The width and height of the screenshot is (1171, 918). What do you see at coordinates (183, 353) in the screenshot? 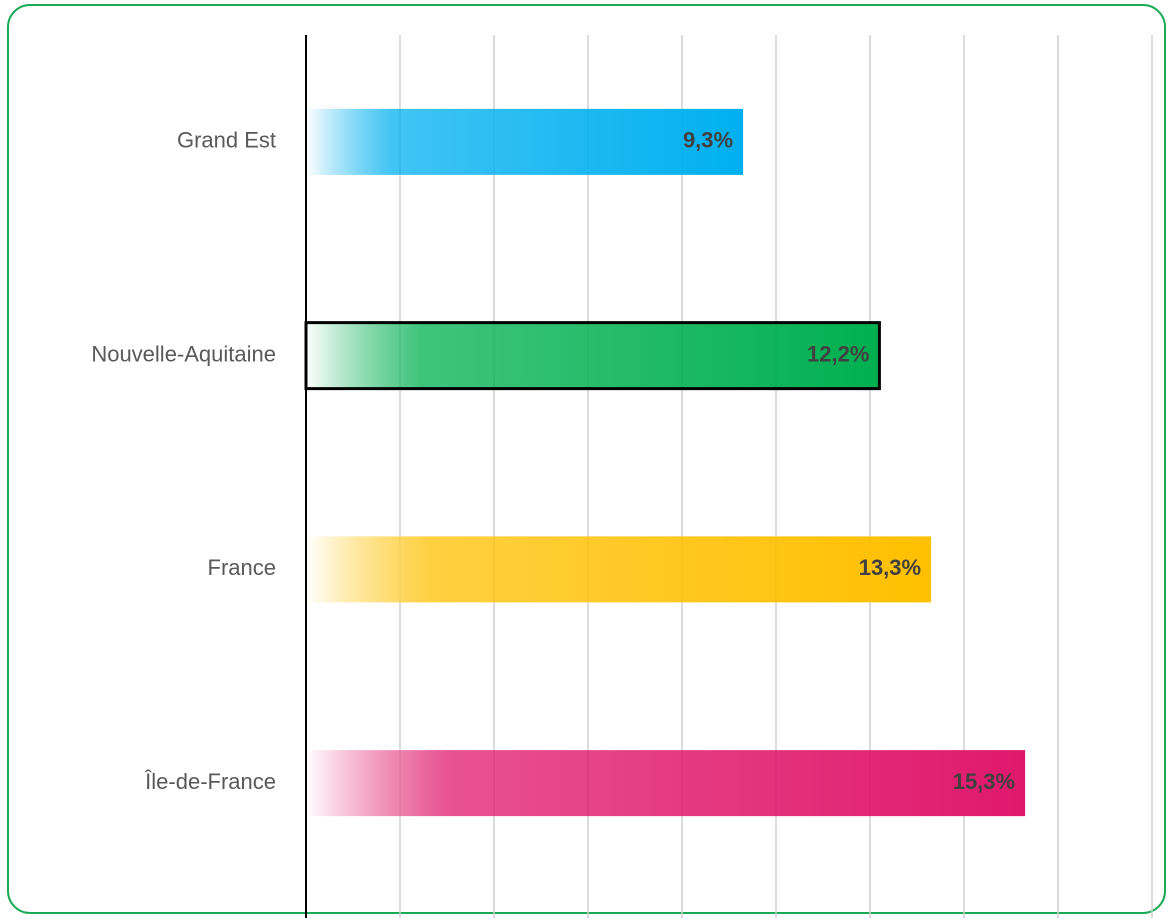
I see `y-tick-label: Nouvelle-Aquitaine` at bounding box center [183, 353].